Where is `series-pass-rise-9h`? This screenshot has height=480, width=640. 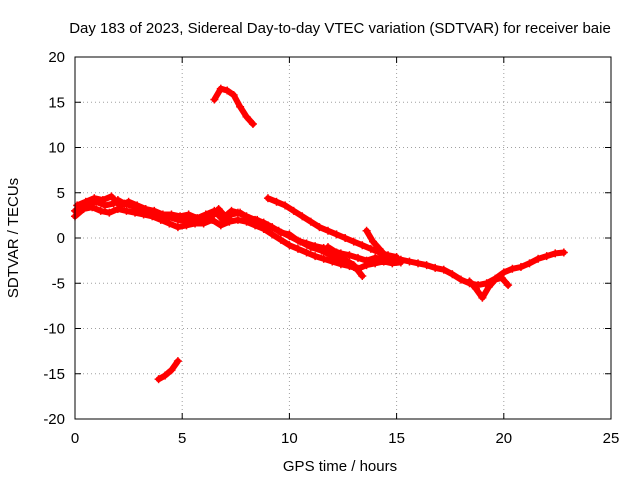
series-pass-rise-9h is located at coordinates (332, 227).